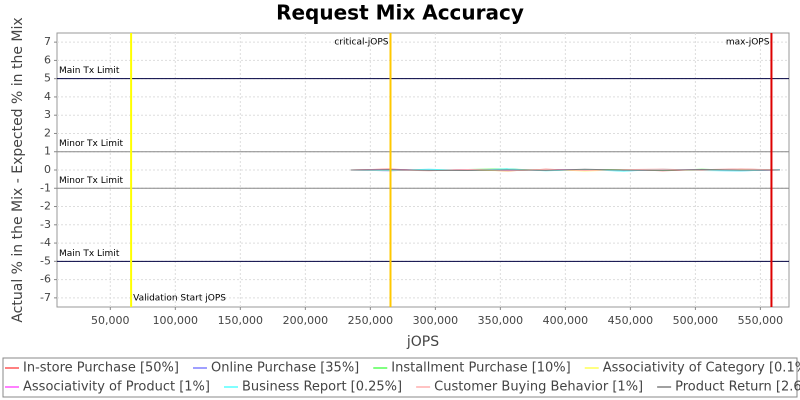 The width and height of the screenshot is (800, 400). What do you see at coordinates (45, 187) in the screenshot?
I see `y-tick-label: -1` at bounding box center [45, 187].